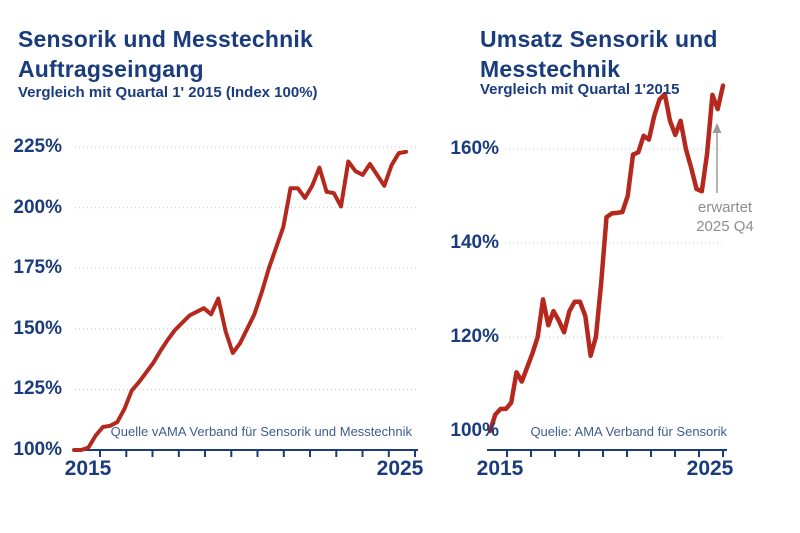  What do you see at coordinates (725, 207) in the screenshot?
I see `annotation-line1: erwartet` at bounding box center [725, 207].